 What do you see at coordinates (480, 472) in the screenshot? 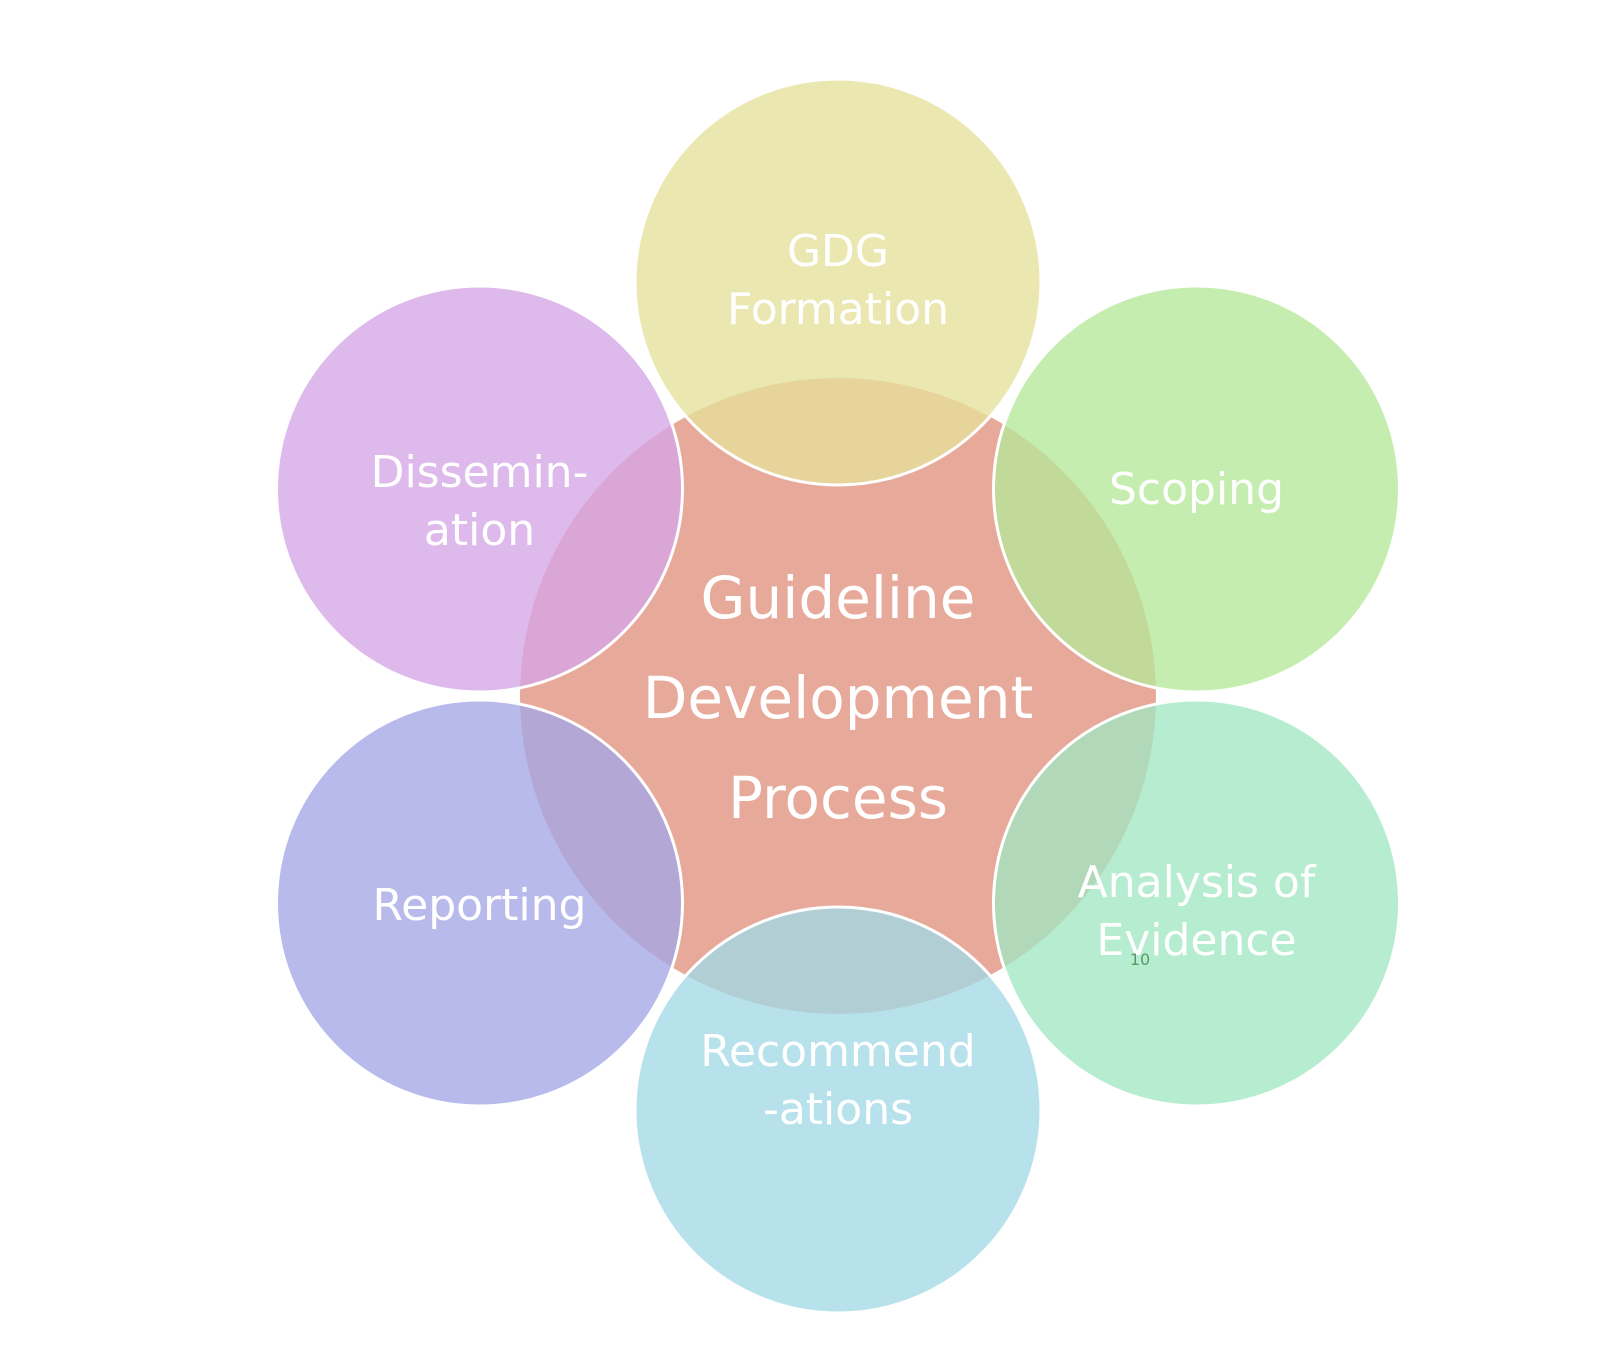
I see `label-dissemination-line: Dissemin-` at bounding box center [480, 472].